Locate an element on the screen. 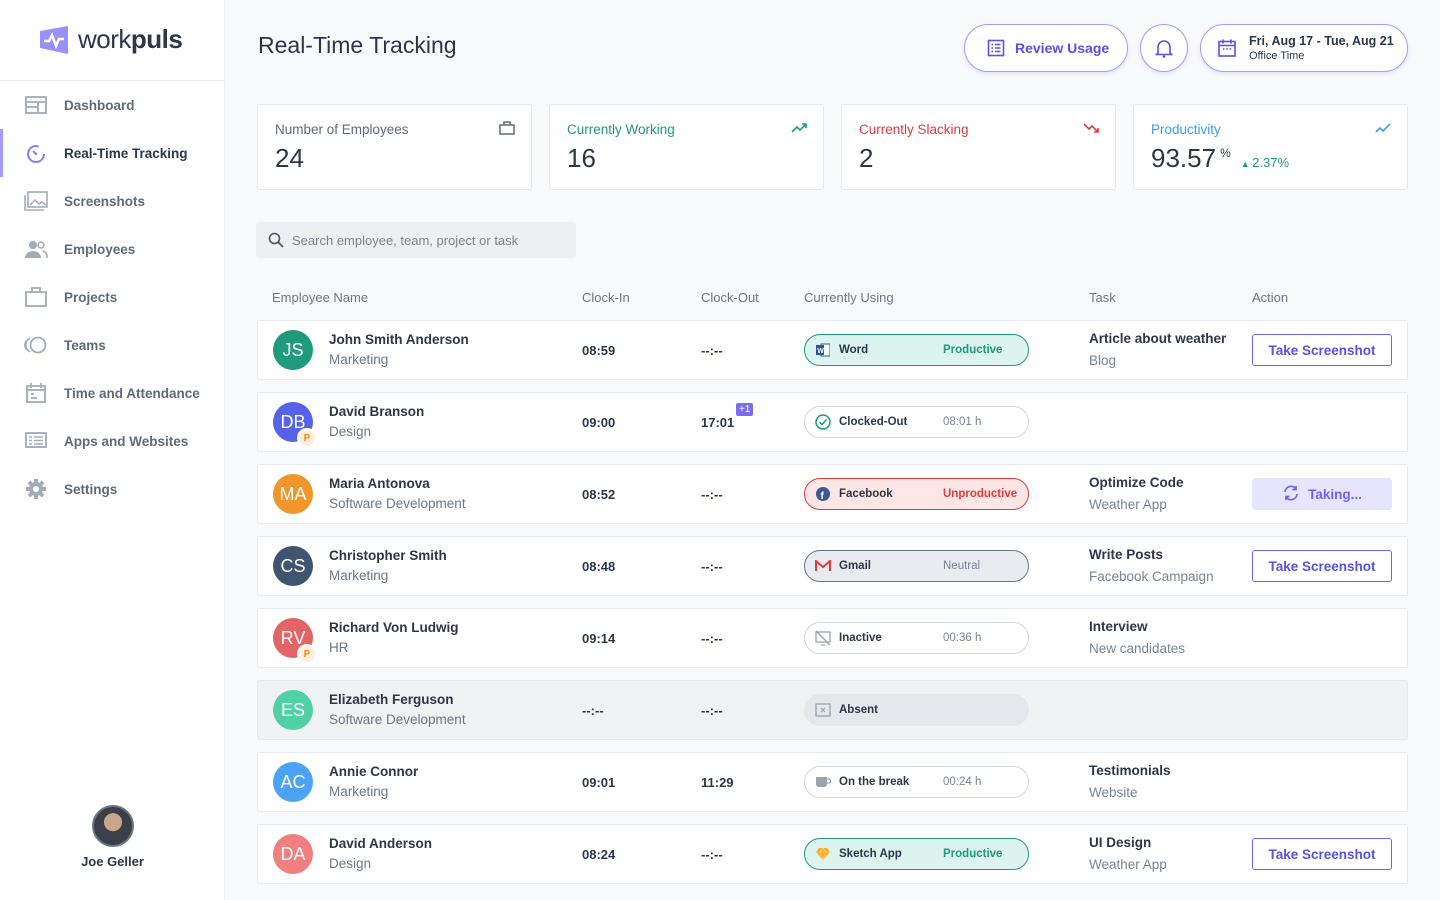 The width and height of the screenshot is (1440, 900). sidebar-item-dashboard: Dashboard is located at coordinates (112, 105).